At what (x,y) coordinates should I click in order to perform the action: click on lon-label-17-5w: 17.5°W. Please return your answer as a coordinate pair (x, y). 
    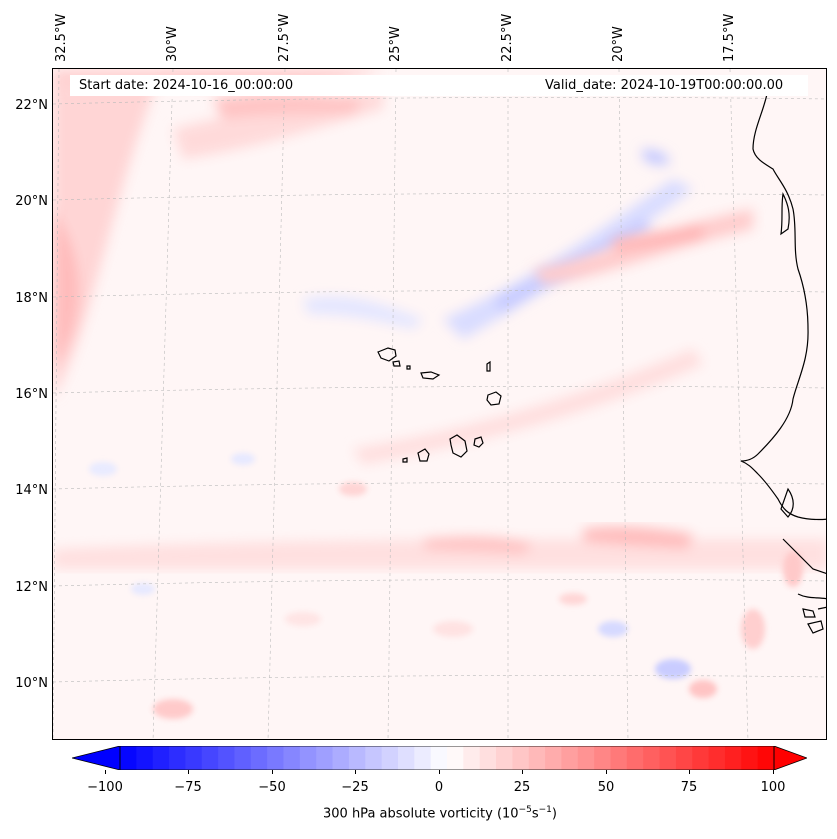
    Looking at the image, I should click on (729, 37).